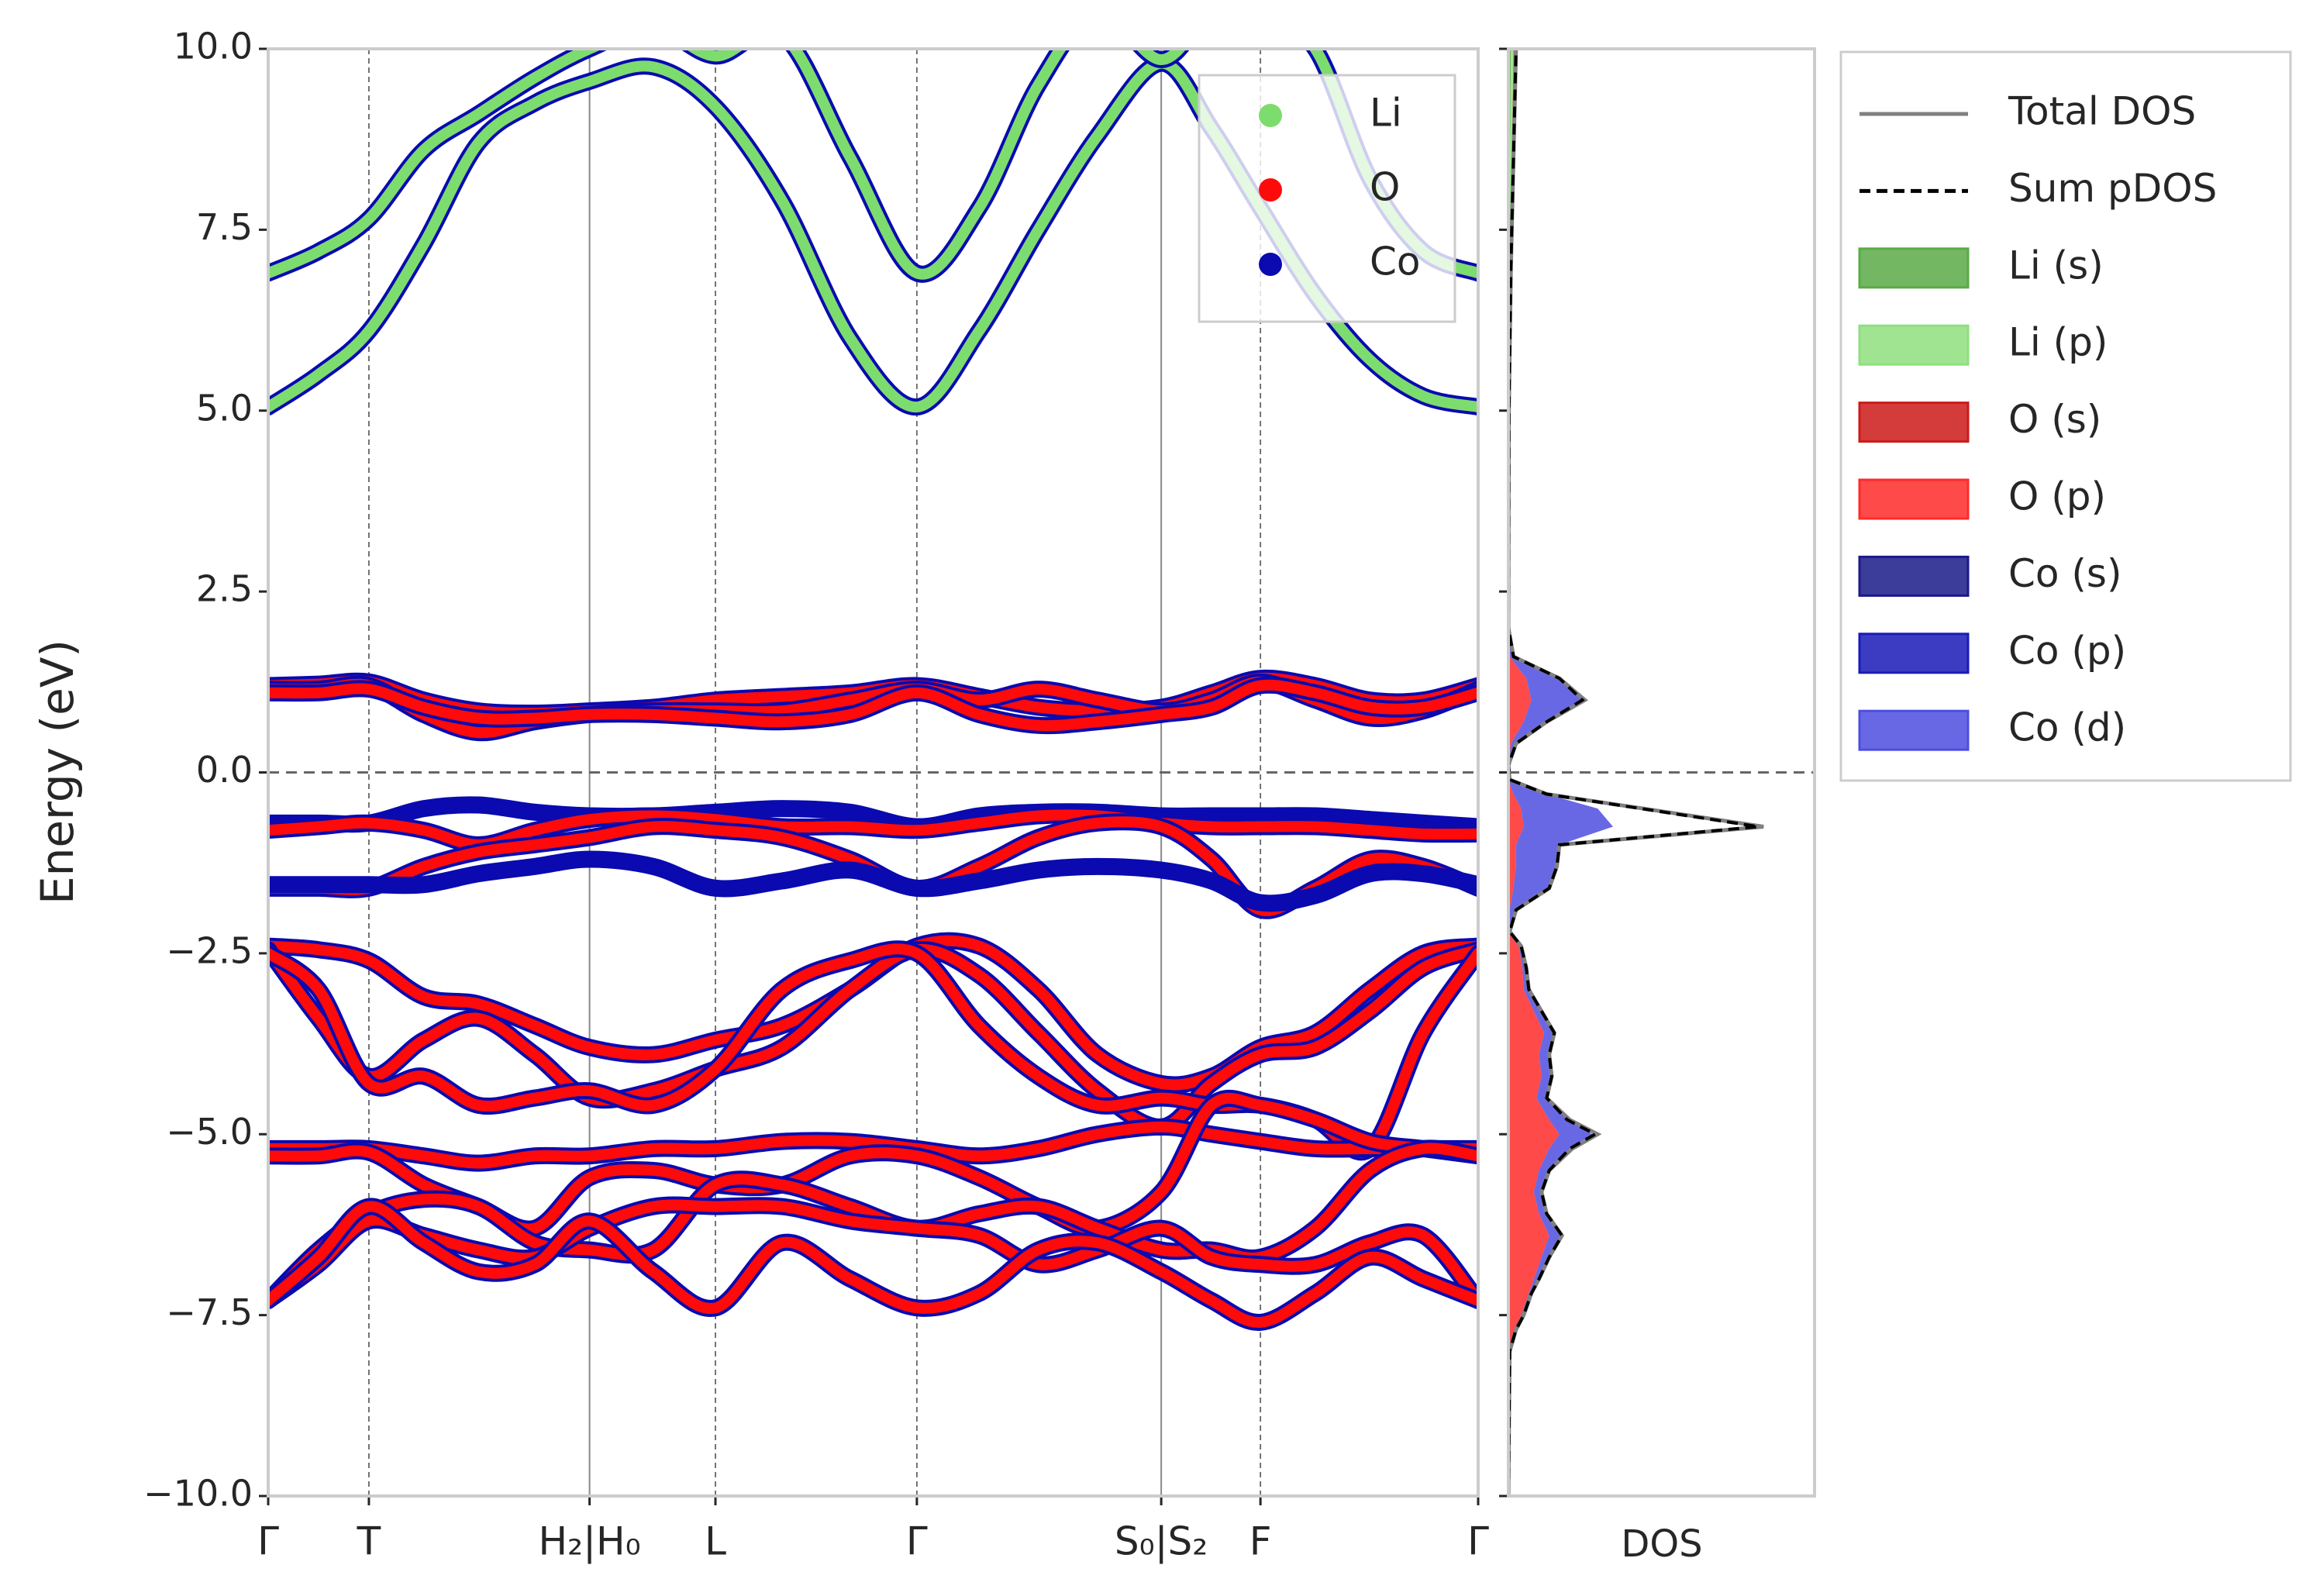  What do you see at coordinates (2067, 727) in the screenshot?
I see `legend-label: Co (d)` at bounding box center [2067, 727].